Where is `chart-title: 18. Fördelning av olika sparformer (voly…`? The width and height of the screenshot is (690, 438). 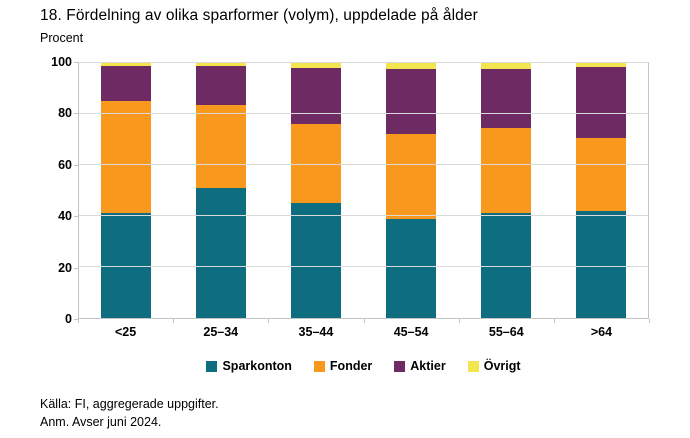
chart-title: 18. Fördelning av olika sparformer (voly… is located at coordinates (259, 15).